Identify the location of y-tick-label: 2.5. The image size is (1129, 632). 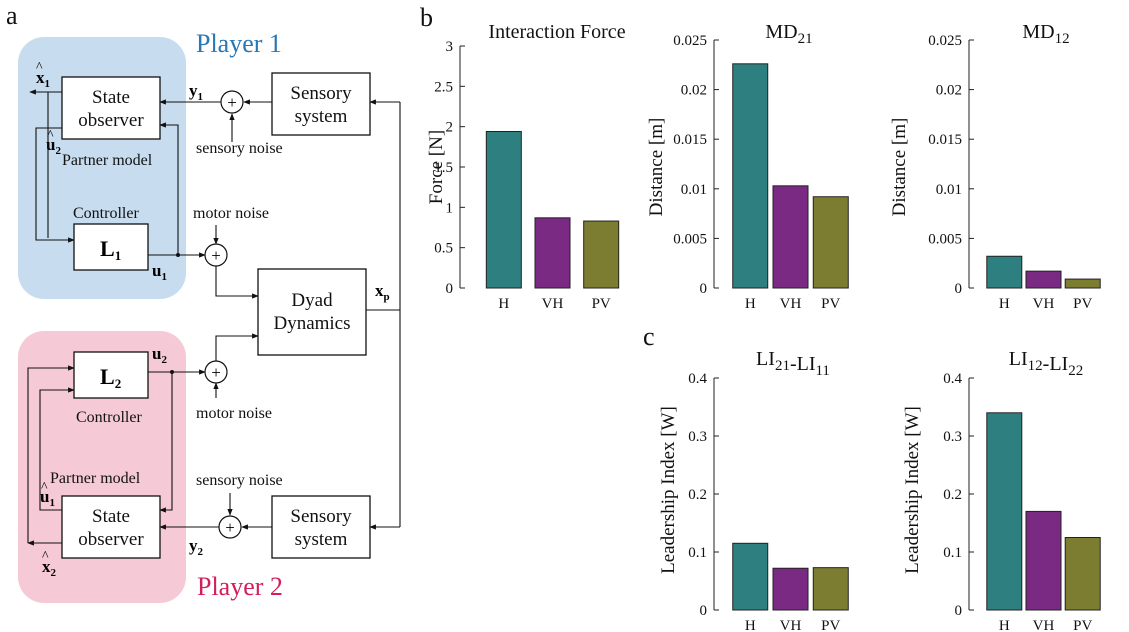
(443, 87).